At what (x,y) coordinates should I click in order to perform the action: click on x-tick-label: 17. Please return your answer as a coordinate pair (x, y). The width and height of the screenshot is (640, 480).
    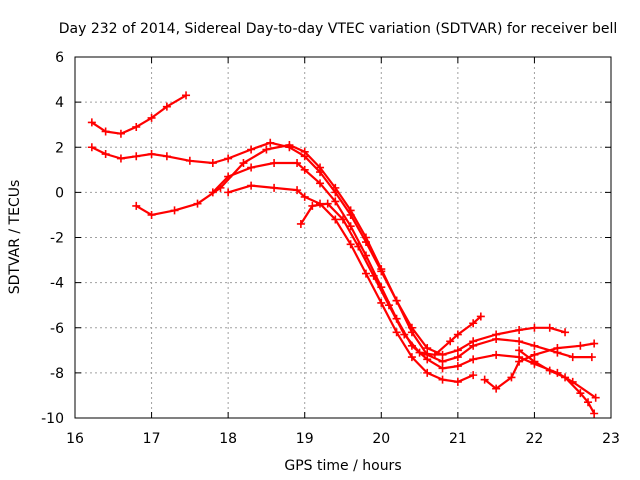
    Looking at the image, I should click on (152, 439).